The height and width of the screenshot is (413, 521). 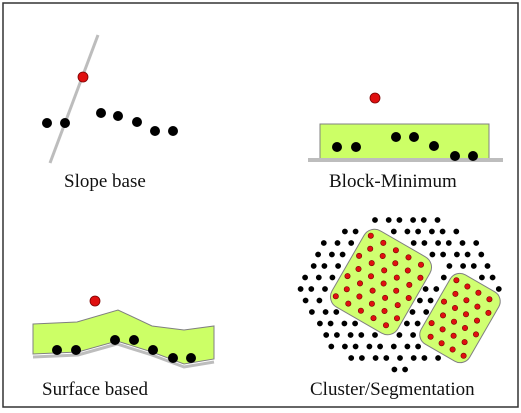 What do you see at coordinates (393, 181) in the screenshot?
I see `block-caption: Block-Minimum` at bounding box center [393, 181].